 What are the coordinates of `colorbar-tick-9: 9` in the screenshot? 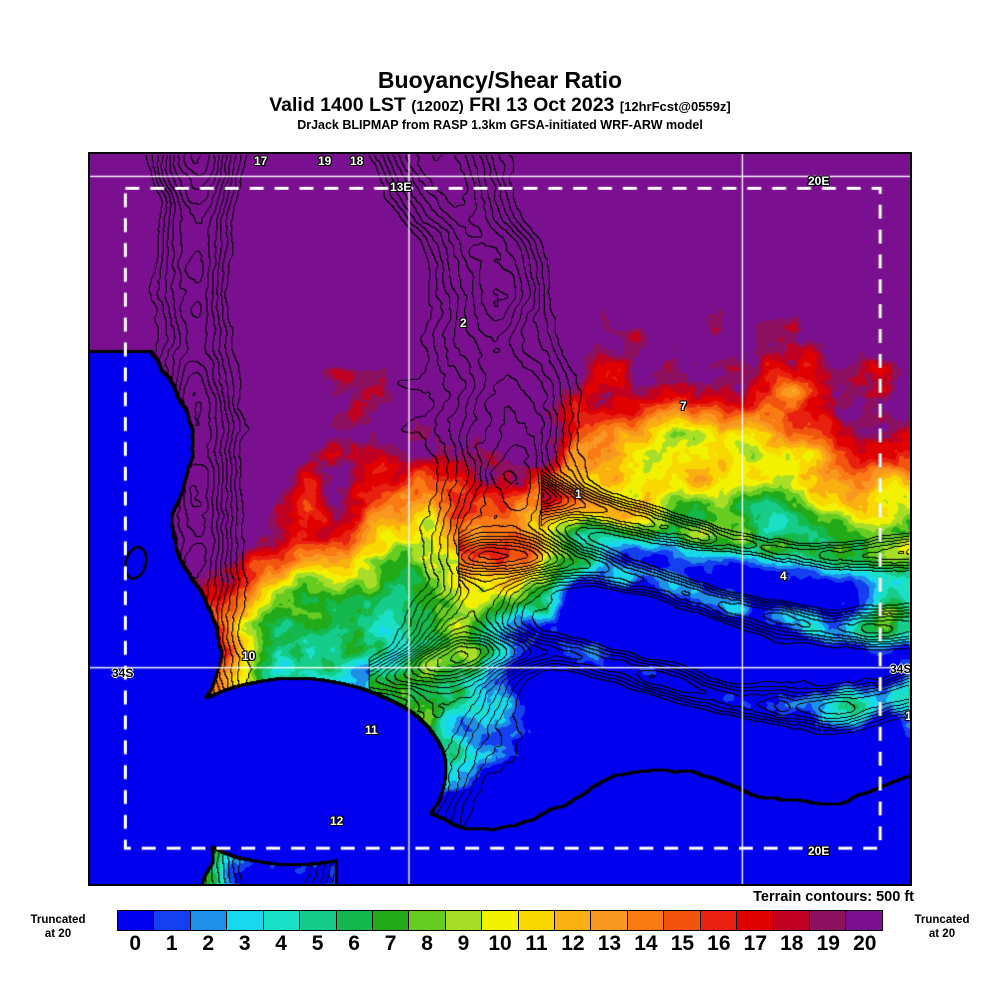 It's located at (463, 943).